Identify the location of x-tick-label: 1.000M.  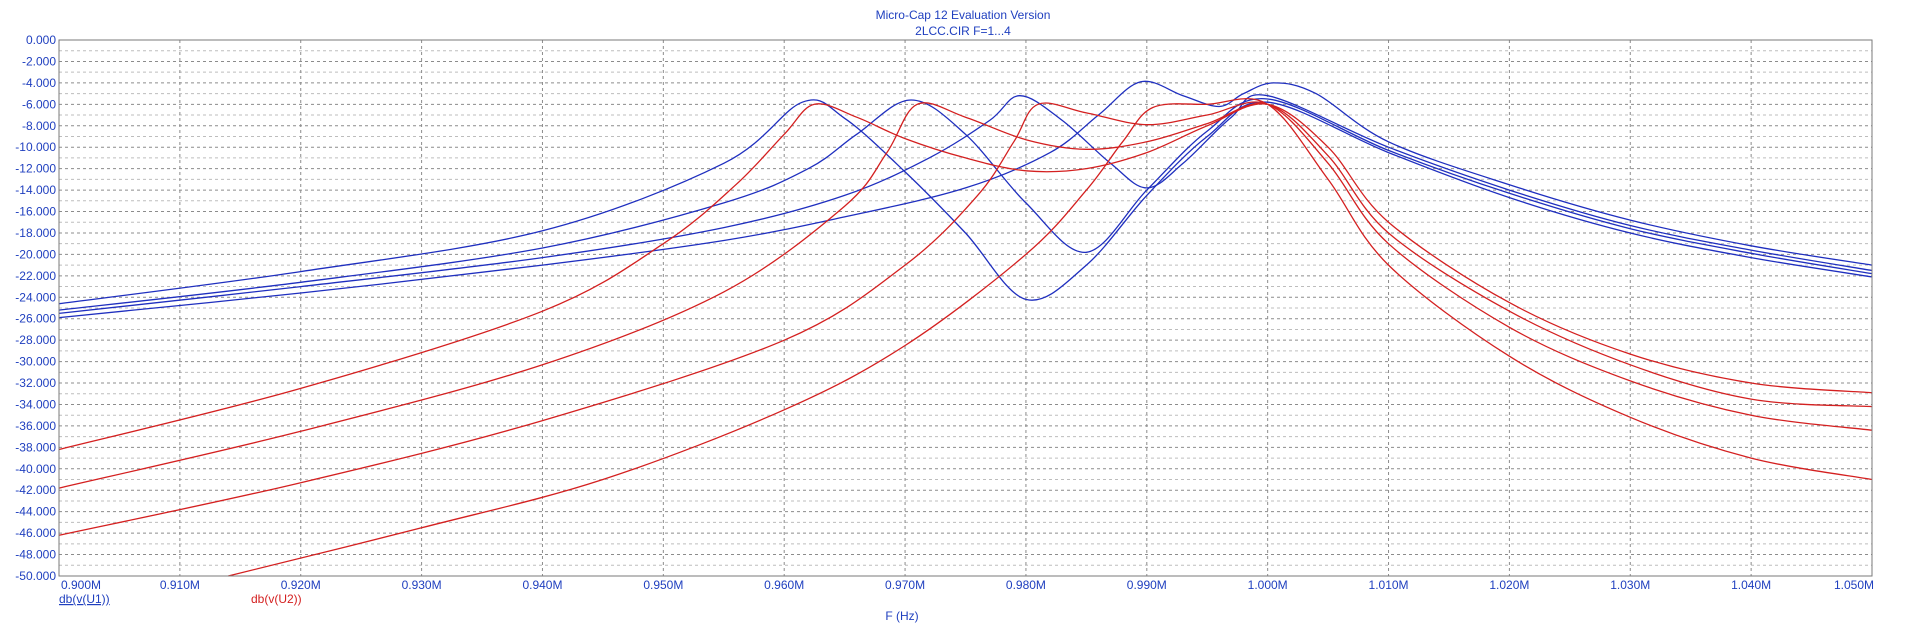
(1268, 585).